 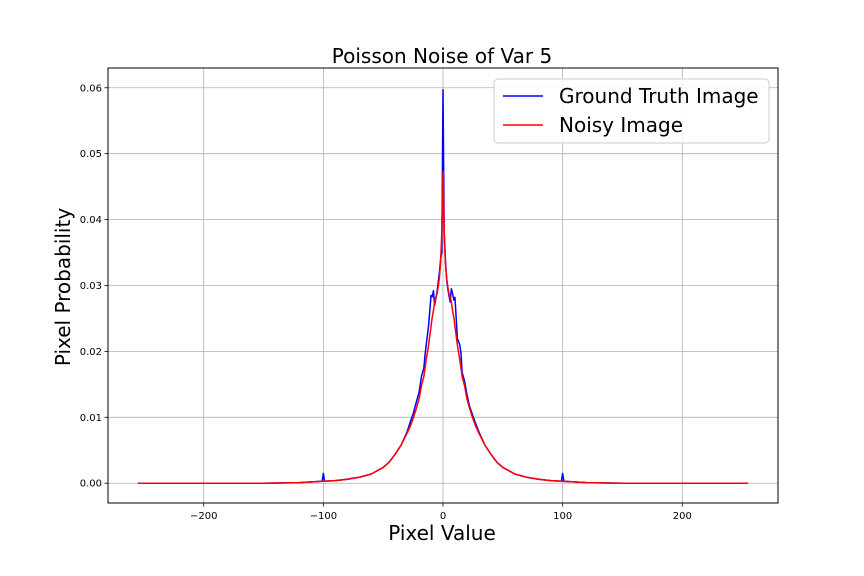 I want to click on legend-box, so click(x=631, y=111).